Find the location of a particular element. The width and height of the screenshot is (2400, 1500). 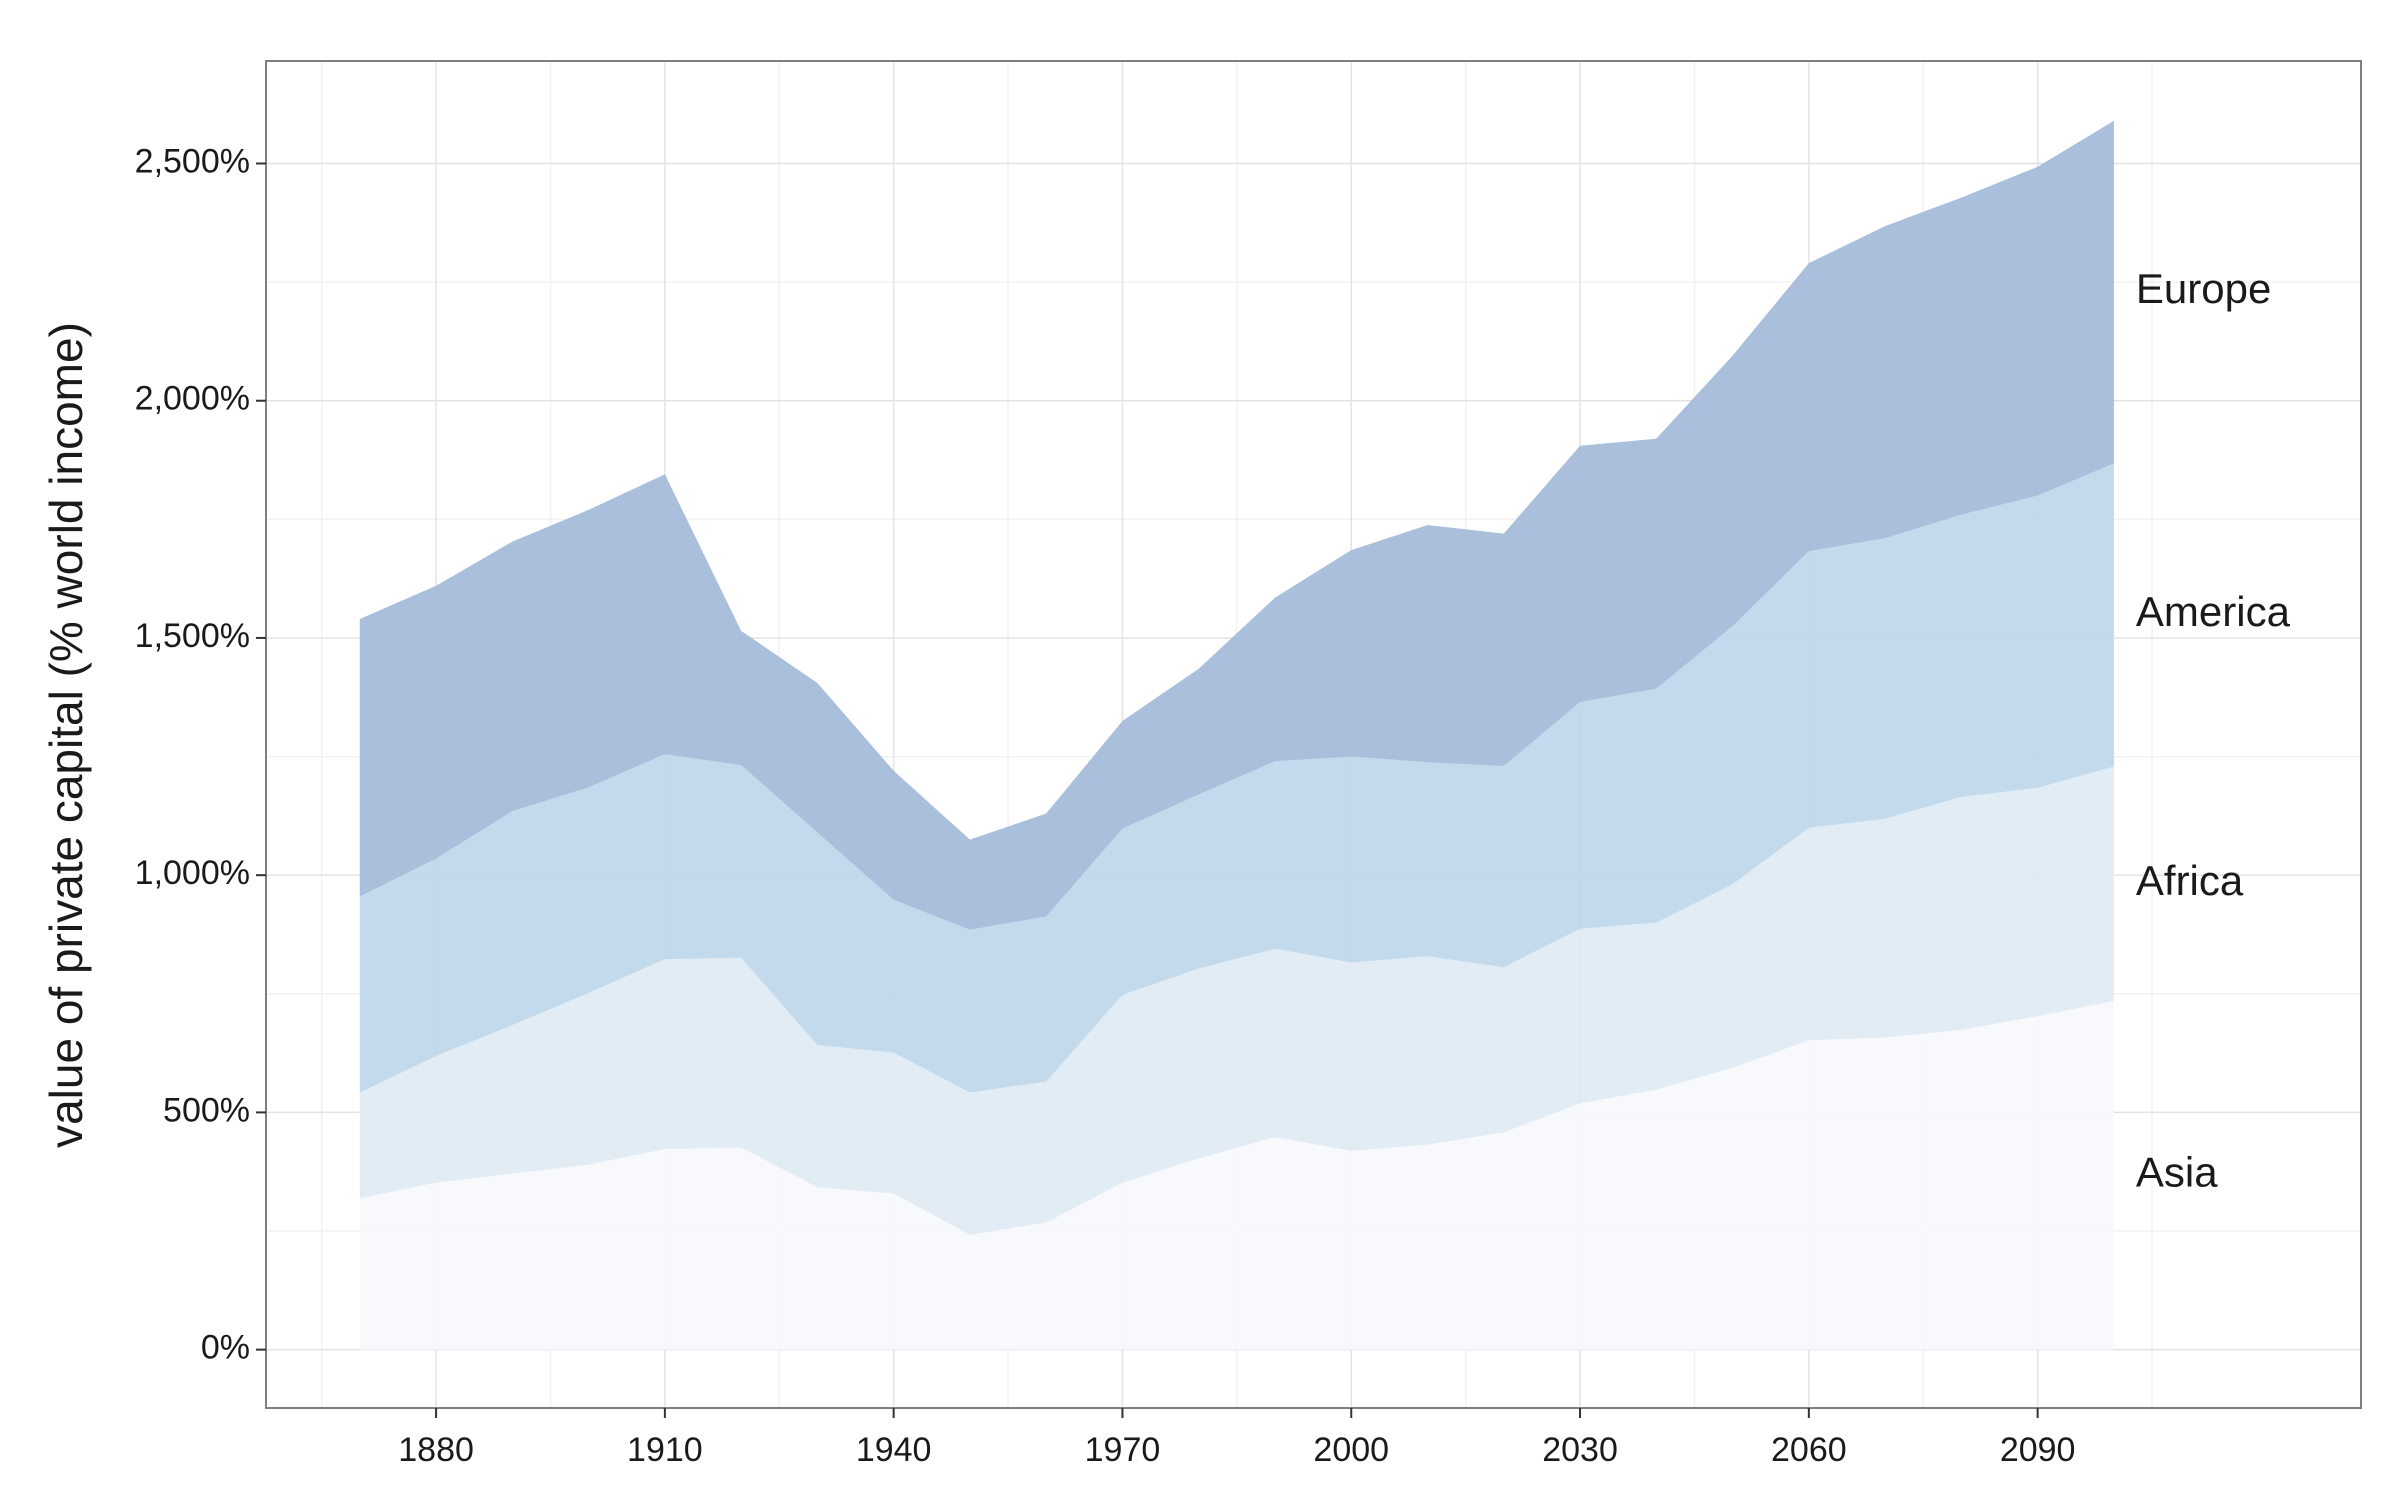

y-tick-label: 1,000% is located at coordinates (192, 873).